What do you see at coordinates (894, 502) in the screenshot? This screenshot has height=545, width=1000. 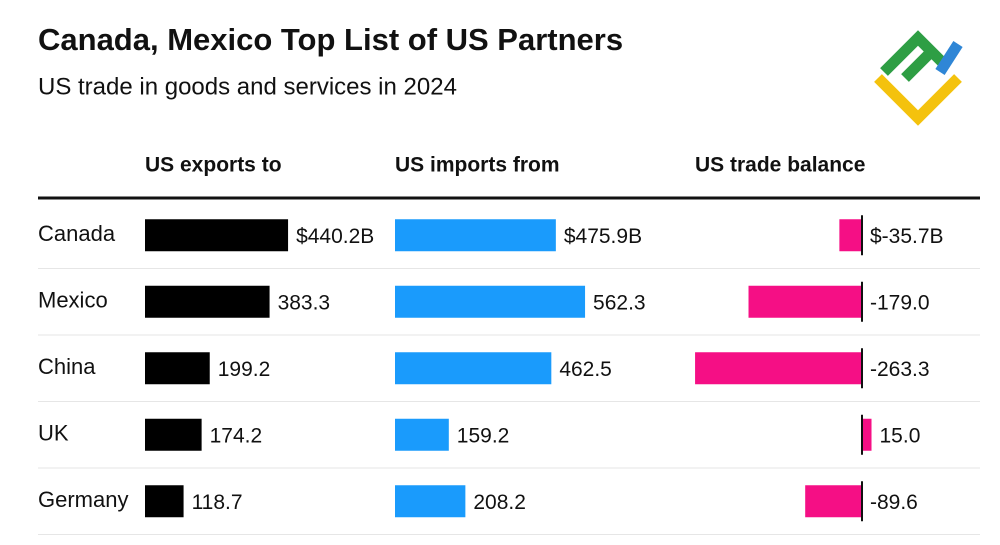 I see `value-label: -89.6` at bounding box center [894, 502].